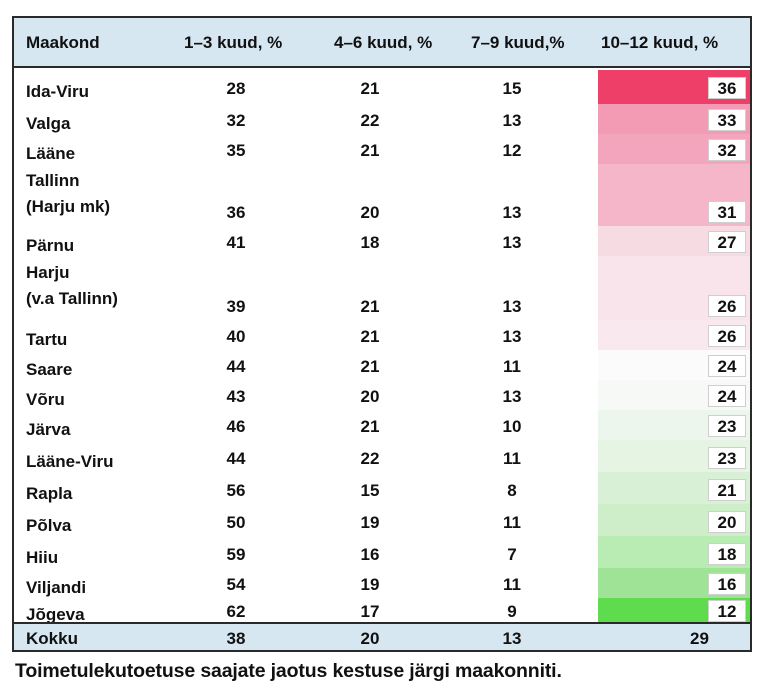 The image size is (768, 697). I want to click on value-4-6: 20, so click(370, 396).